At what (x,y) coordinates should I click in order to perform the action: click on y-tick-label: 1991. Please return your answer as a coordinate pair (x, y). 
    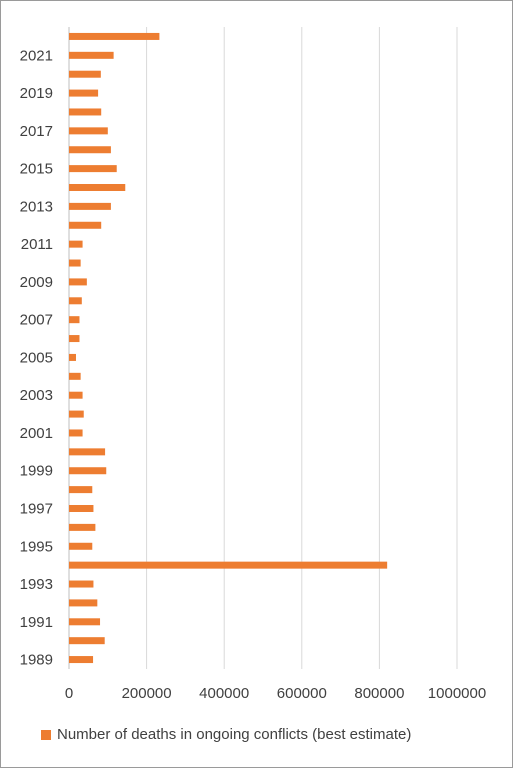
    Looking at the image, I should click on (36, 622).